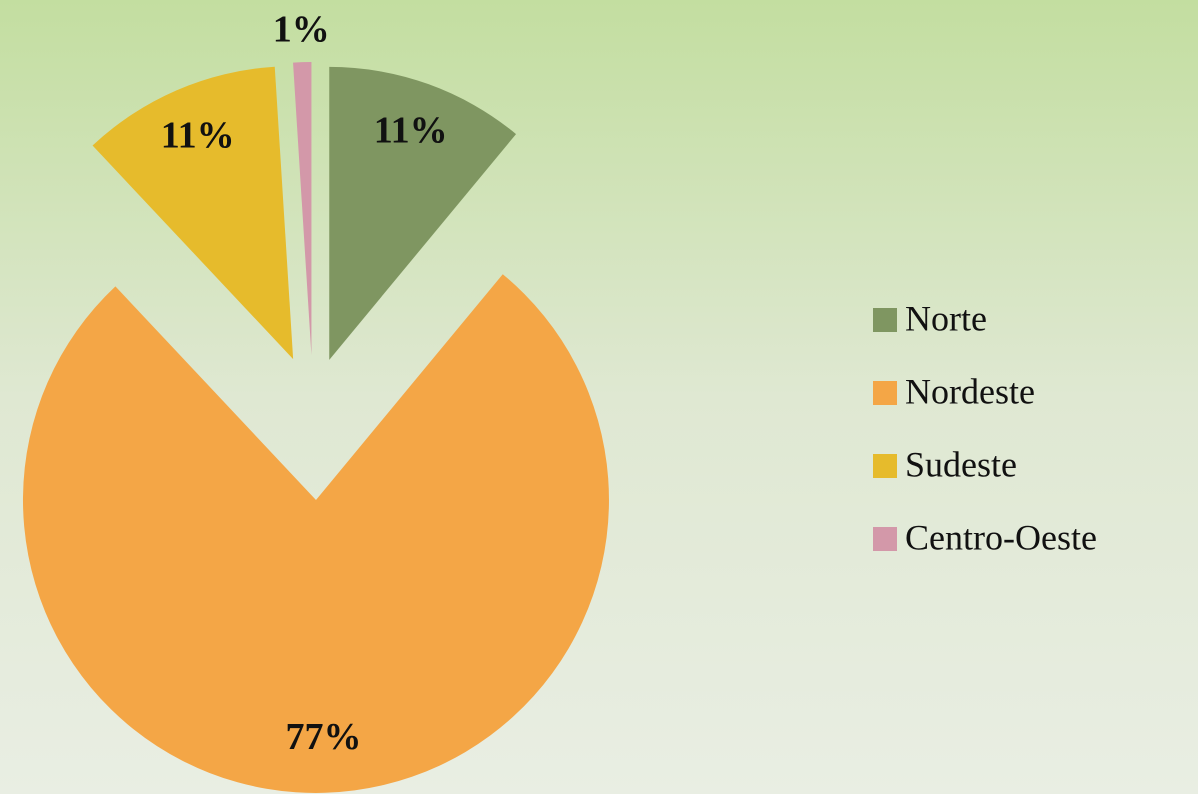 The height and width of the screenshot is (794, 1198). Describe the element at coordinates (1001, 537) in the screenshot. I see `legend-label: Centro-Oeste` at that location.